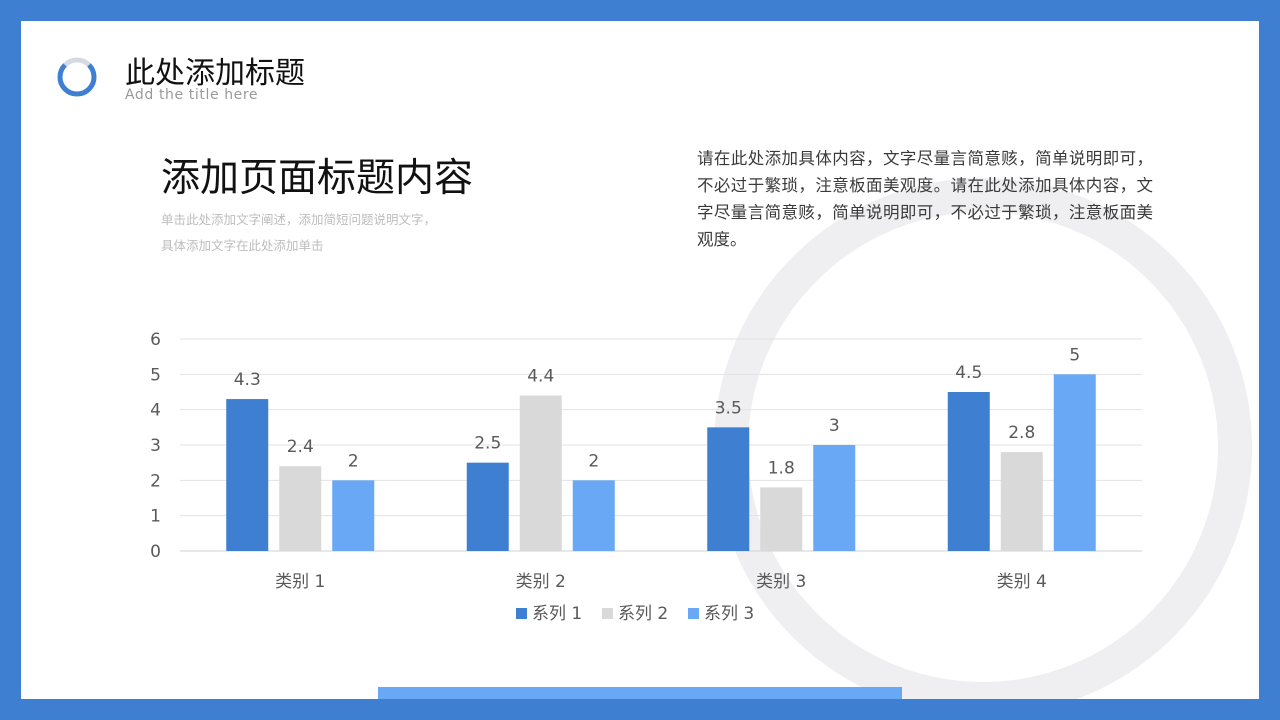 This screenshot has width=1280, height=720. What do you see at coordinates (300, 582) in the screenshot?
I see `x-tick-label: 类别 1` at bounding box center [300, 582].